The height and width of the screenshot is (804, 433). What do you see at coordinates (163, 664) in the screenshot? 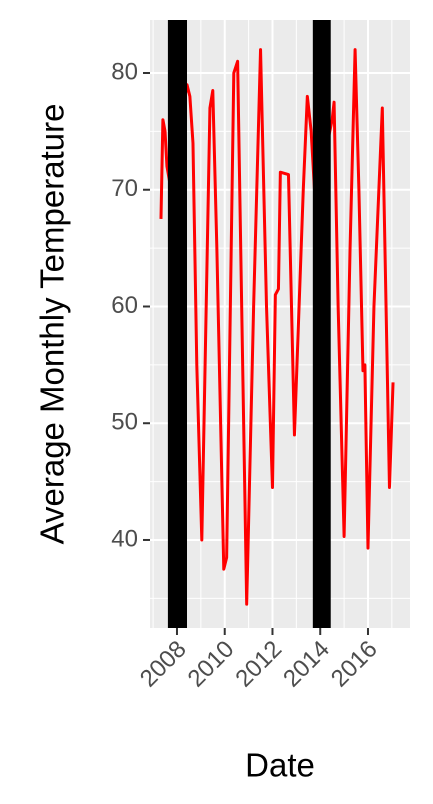
I see `x-tick-label: 2008` at bounding box center [163, 664].